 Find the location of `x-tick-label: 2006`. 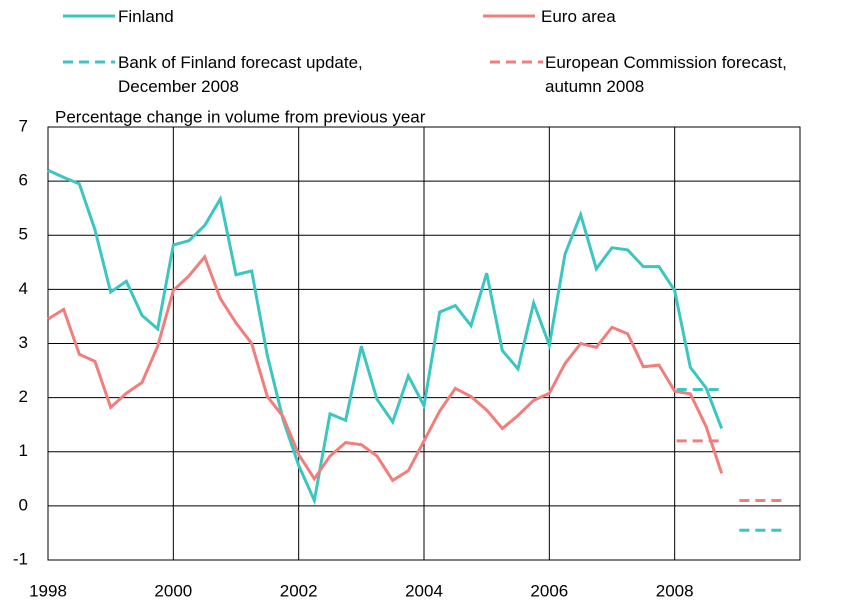

x-tick-label: 2006 is located at coordinates (549, 590).